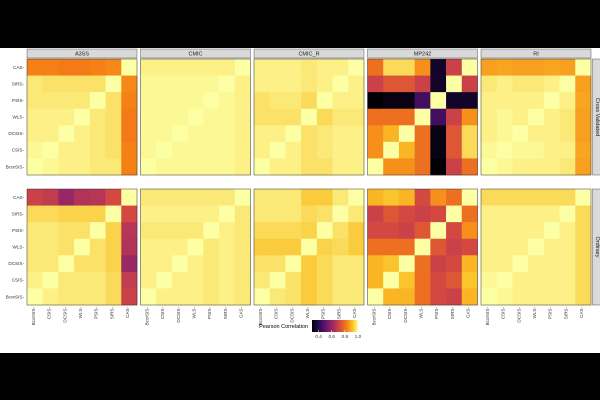 The height and width of the screenshot is (400, 600). I want to click on facet-label-cmic: CMIC, so click(195, 55).